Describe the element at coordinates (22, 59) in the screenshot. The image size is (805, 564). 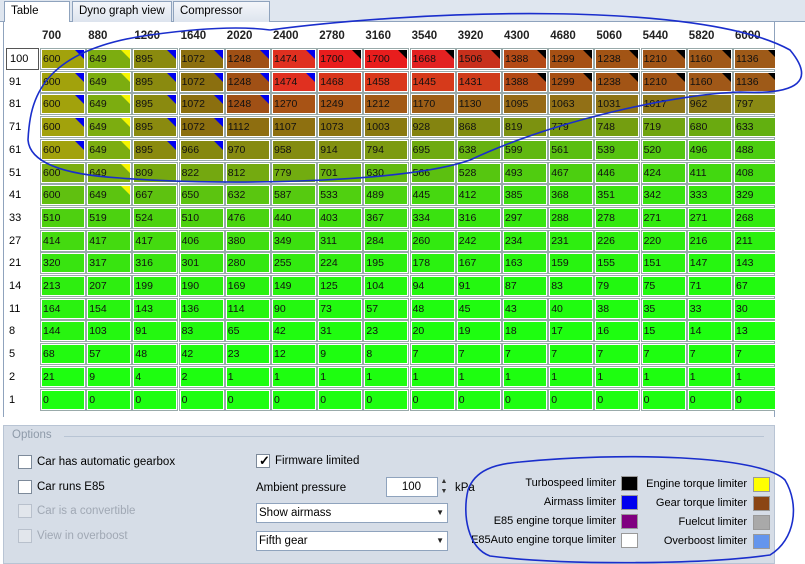
I see `row-header: 100` at that location.